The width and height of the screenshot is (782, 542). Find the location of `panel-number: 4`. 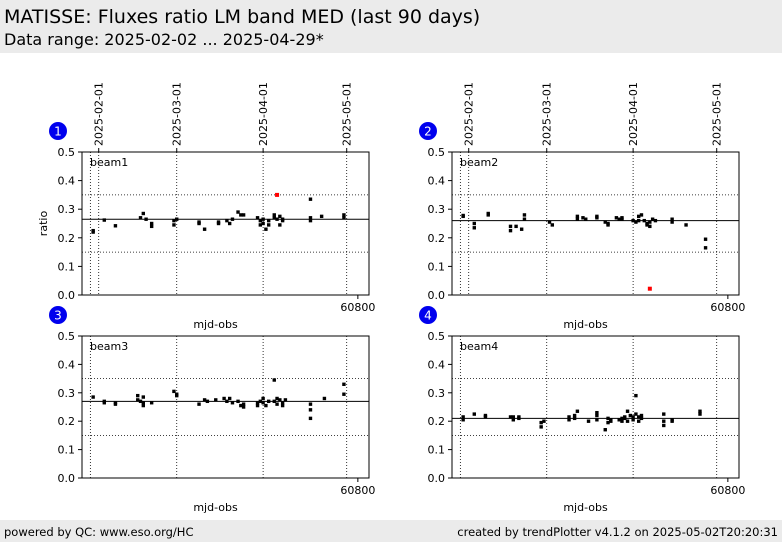

panel-number: 4 is located at coordinates (428, 316).